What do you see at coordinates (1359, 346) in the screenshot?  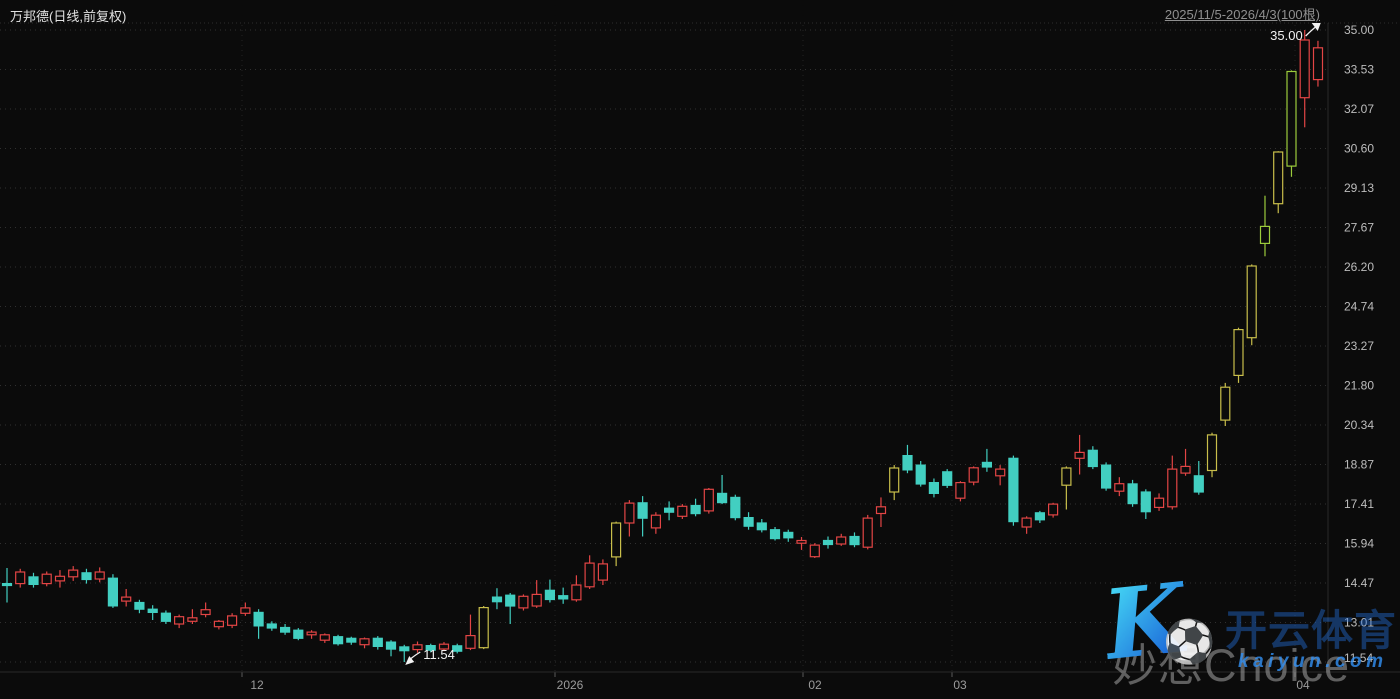 I see `y-axis-label: 23.27` at bounding box center [1359, 346].